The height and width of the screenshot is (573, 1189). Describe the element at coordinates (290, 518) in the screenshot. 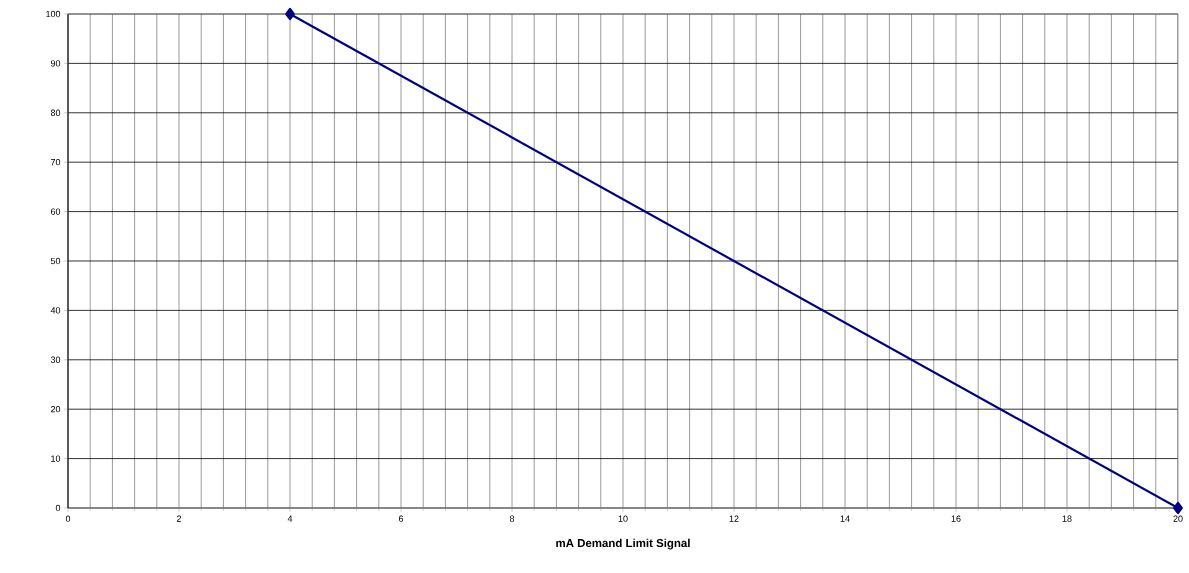

I see `x-tick-label: 4` at that location.